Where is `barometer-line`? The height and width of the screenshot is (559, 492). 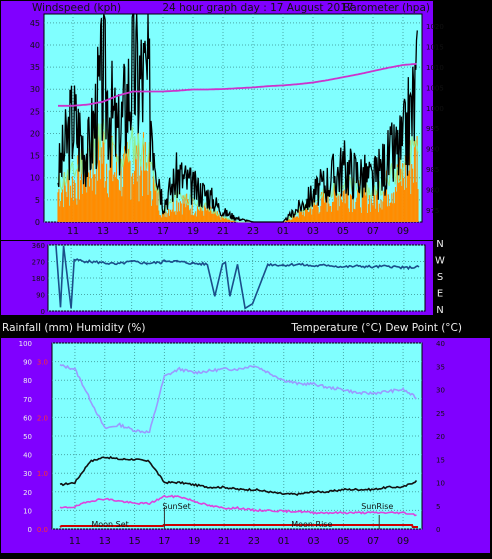
barometer-line is located at coordinates (237, 85).